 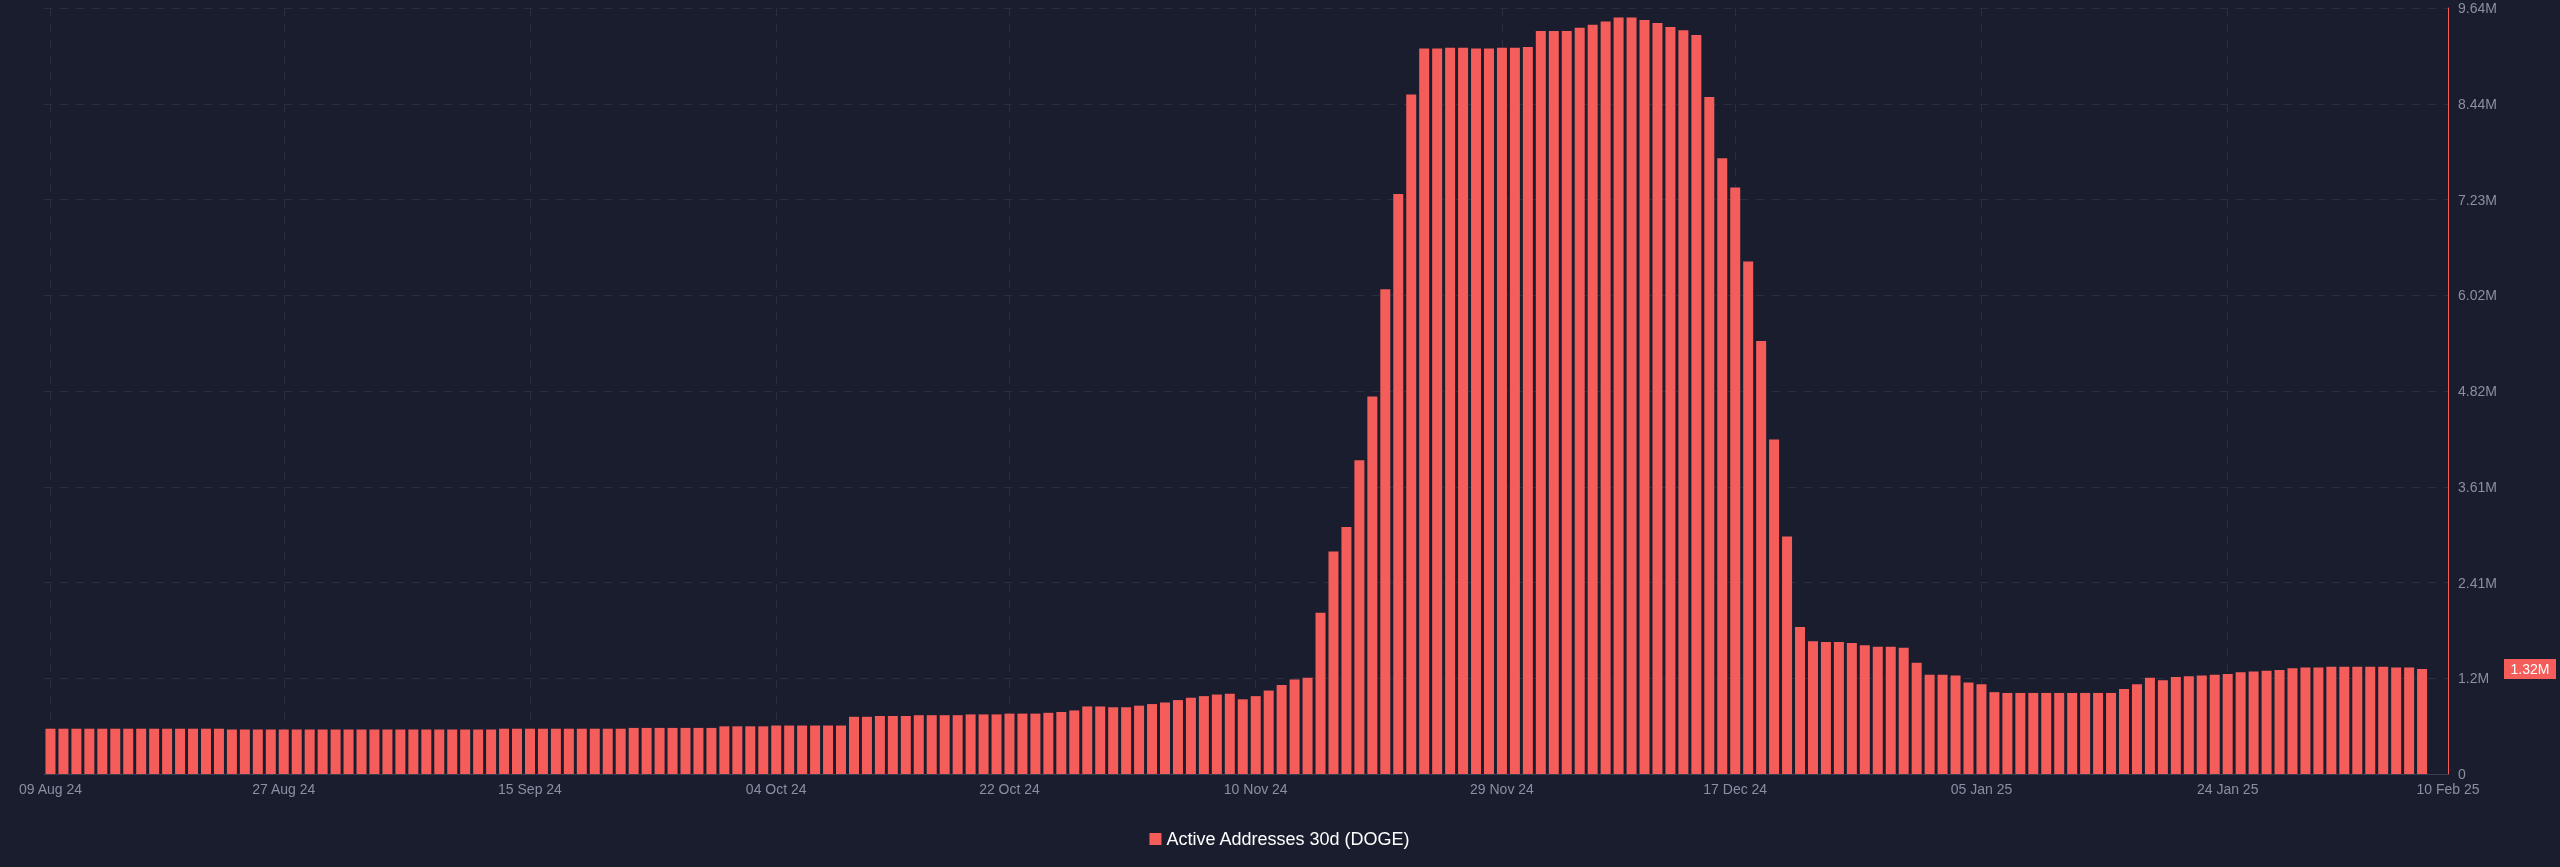 I want to click on x-tick-label: 10 Nov 24, so click(x=1255, y=789).